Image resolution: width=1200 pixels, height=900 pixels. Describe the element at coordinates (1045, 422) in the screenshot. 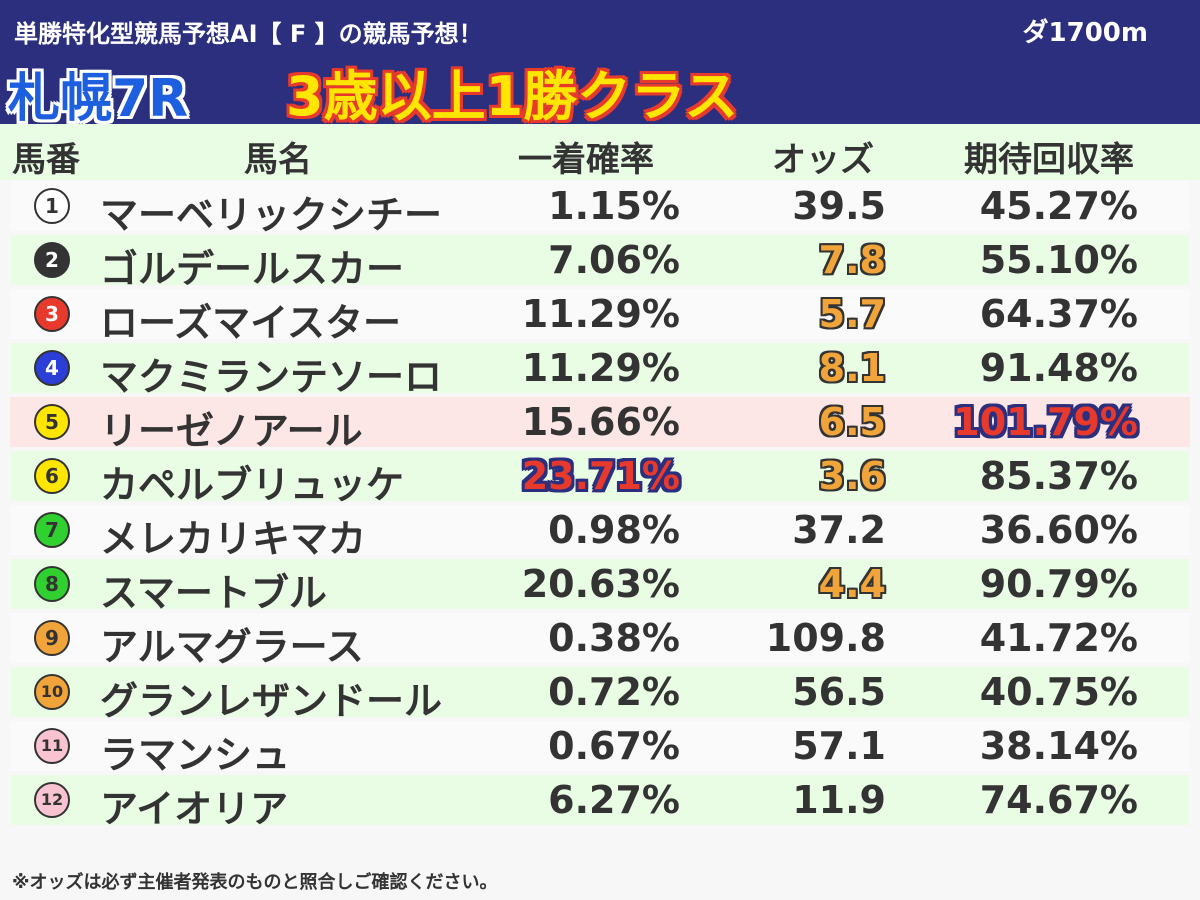

I see `expected-return: 101.79%` at that location.